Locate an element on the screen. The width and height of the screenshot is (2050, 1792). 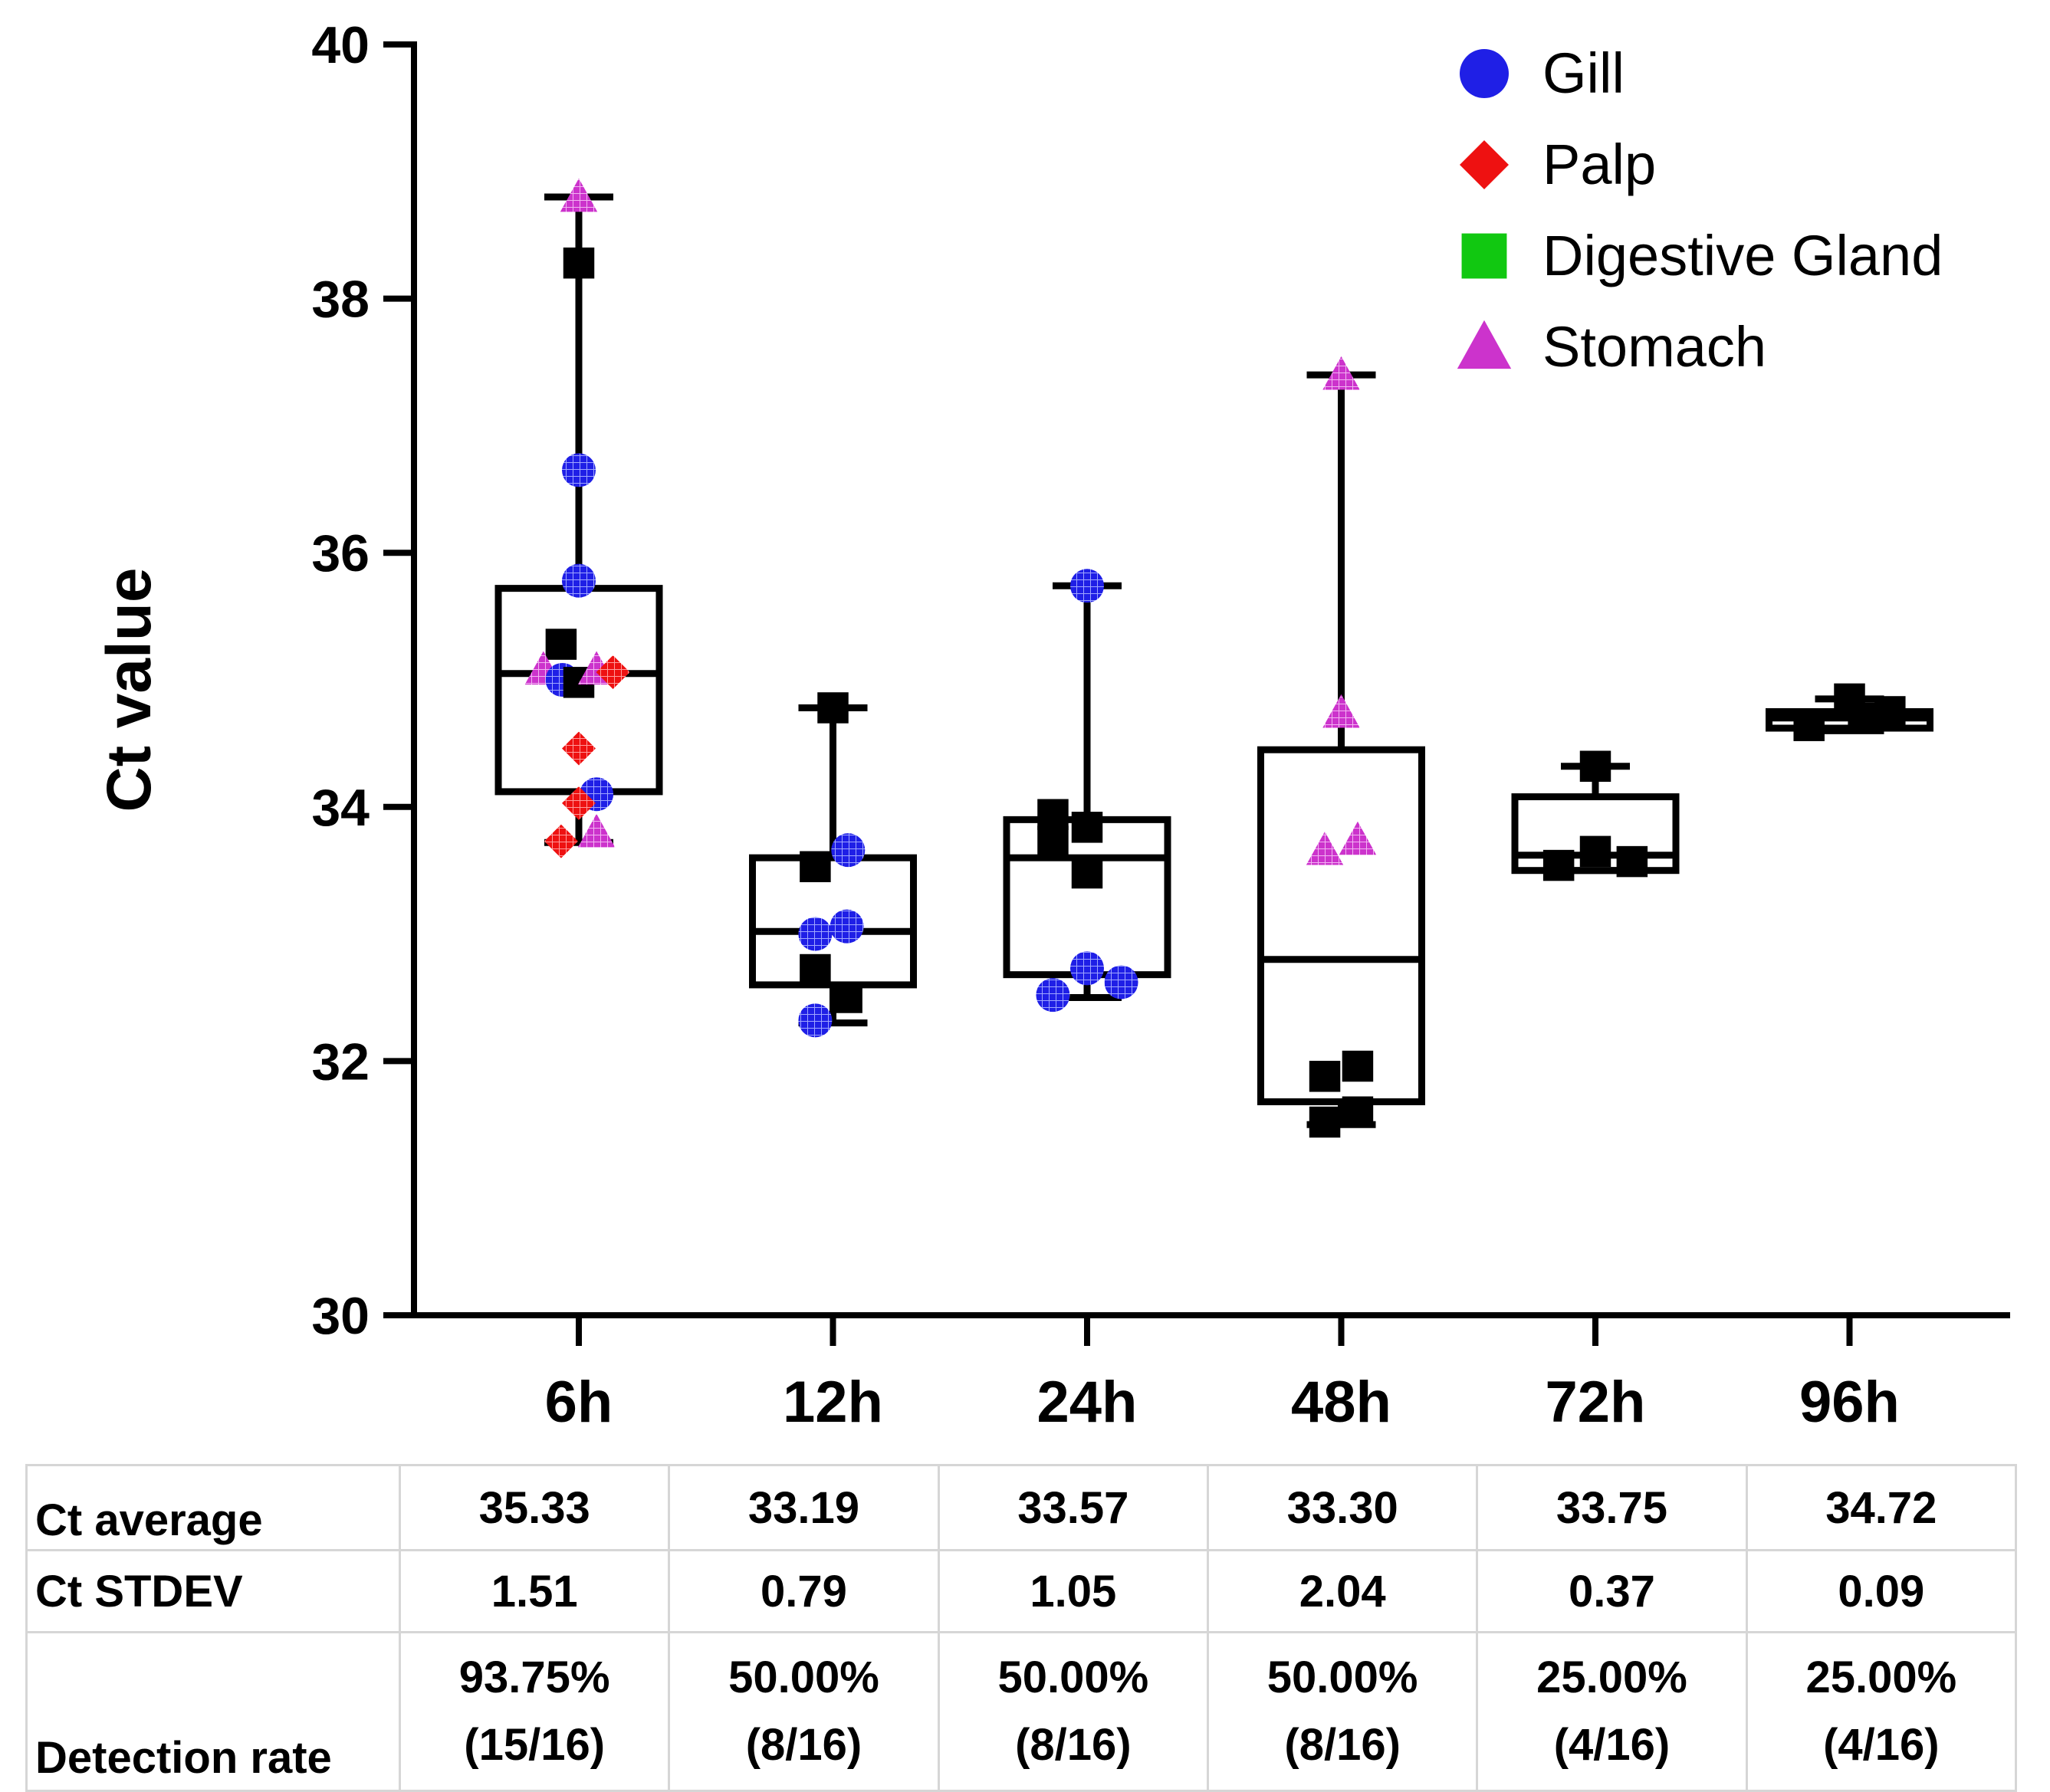
legend-item-stomach: Stomach is located at coordinates (1611, 347).